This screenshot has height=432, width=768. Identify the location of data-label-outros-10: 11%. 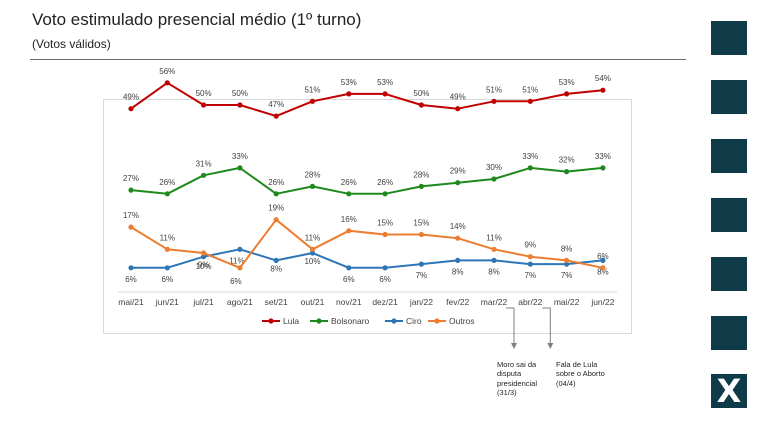
(493, 237).